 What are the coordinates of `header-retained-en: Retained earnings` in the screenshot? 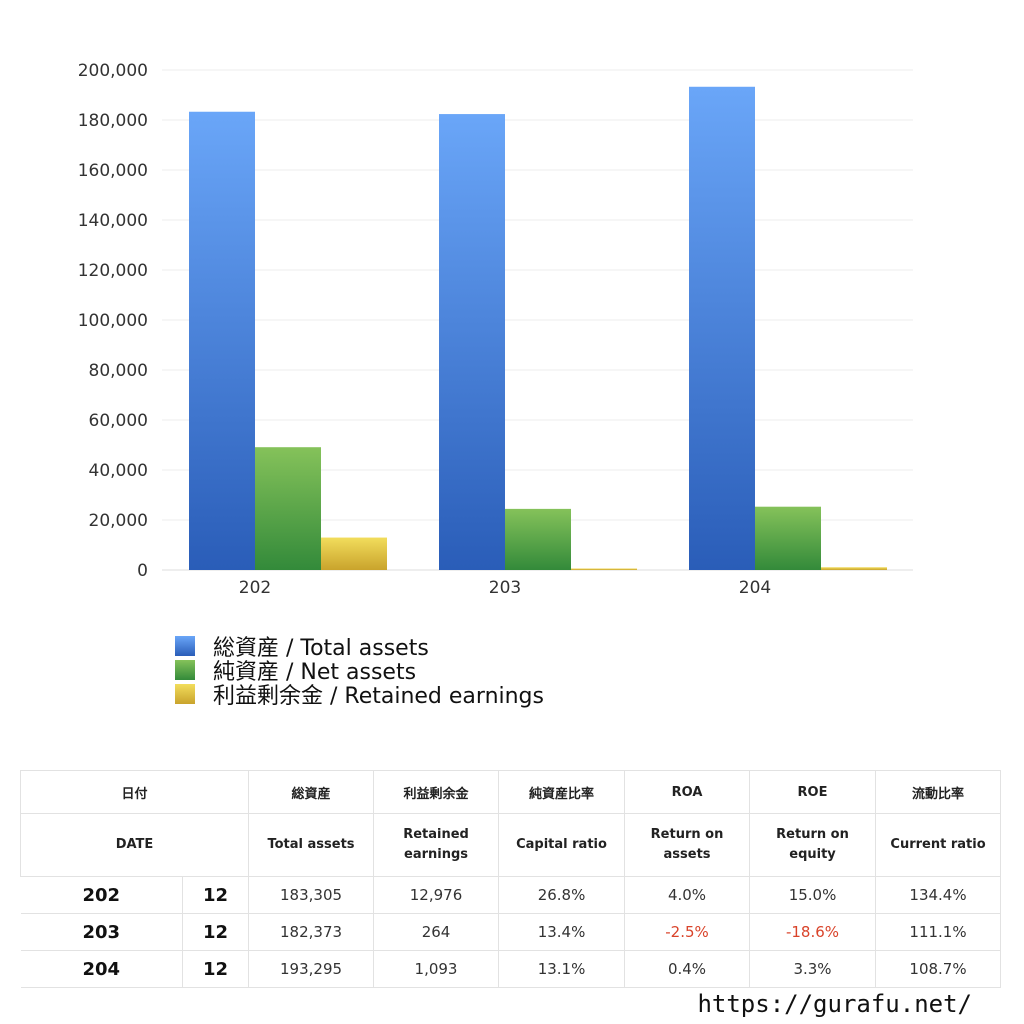 It's located at (436, 845).